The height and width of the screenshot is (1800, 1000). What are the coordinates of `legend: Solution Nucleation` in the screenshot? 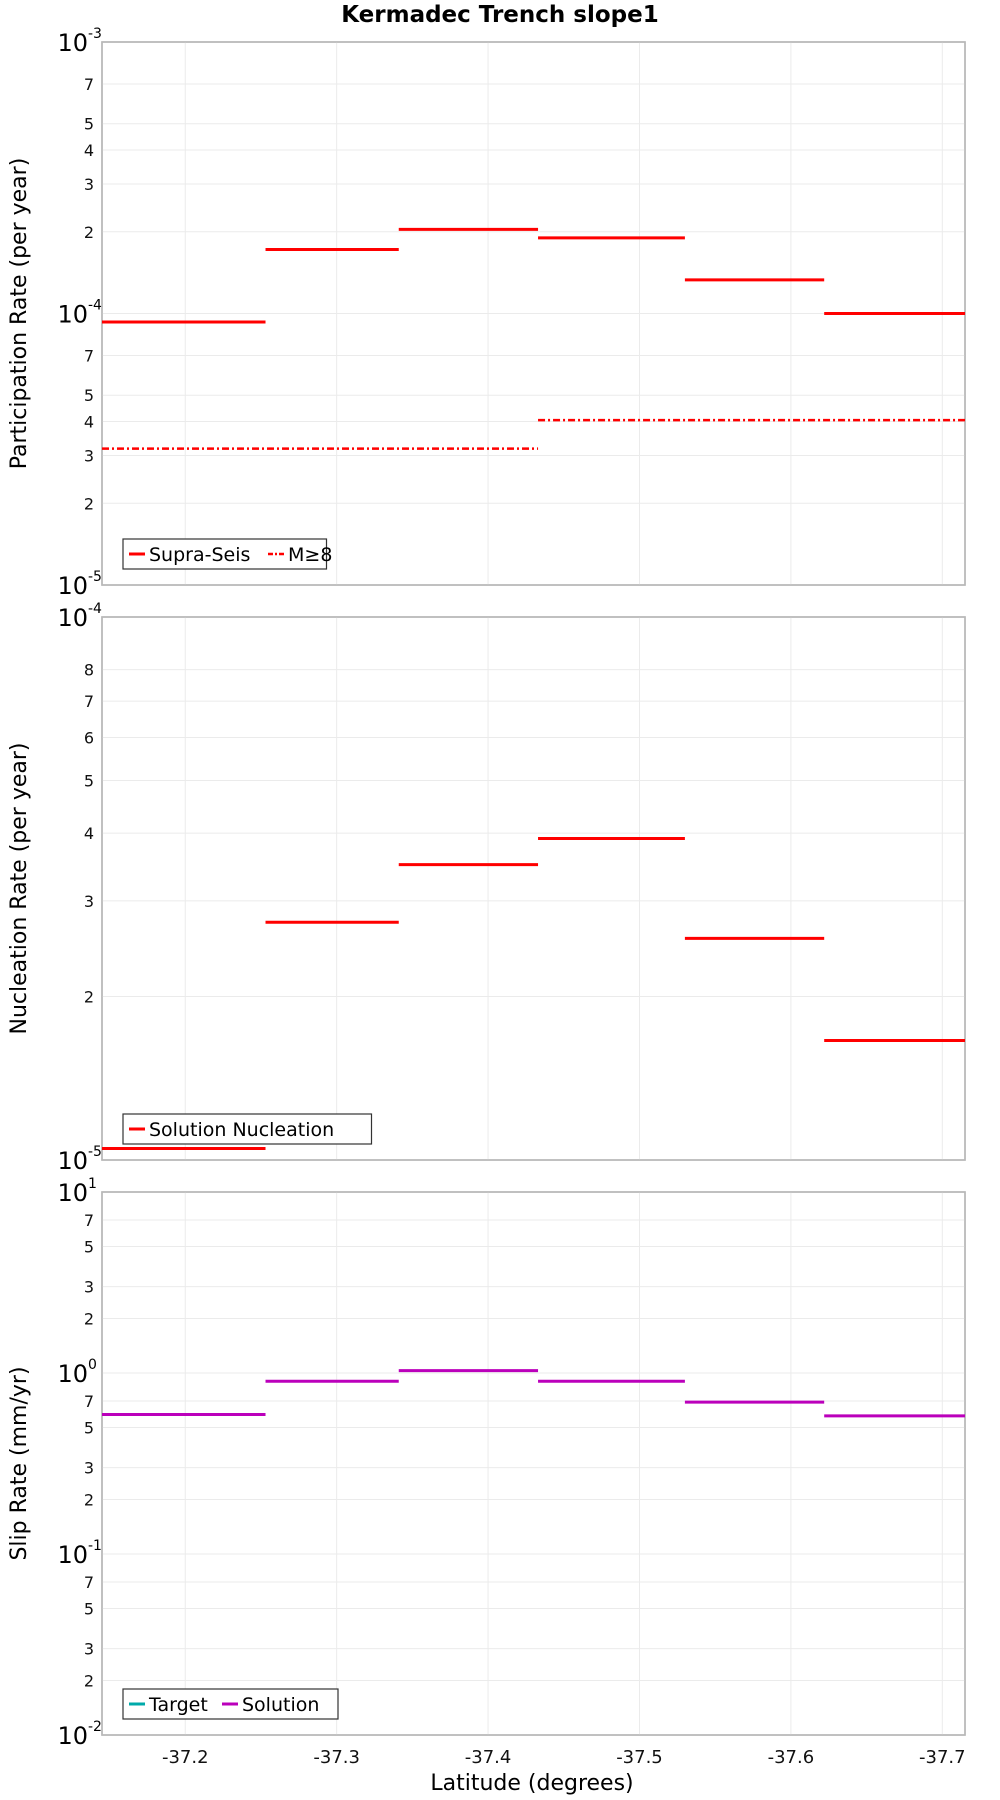 It's located at (247, 1129).